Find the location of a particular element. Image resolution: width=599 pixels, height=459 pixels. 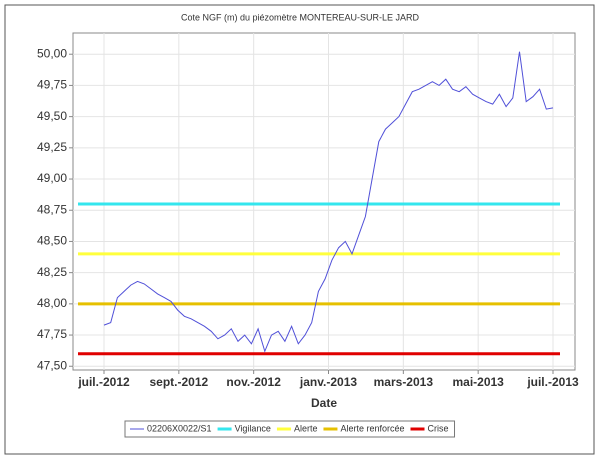

x-tick-label: sept.-2012 is located at coordinates (178, 382).